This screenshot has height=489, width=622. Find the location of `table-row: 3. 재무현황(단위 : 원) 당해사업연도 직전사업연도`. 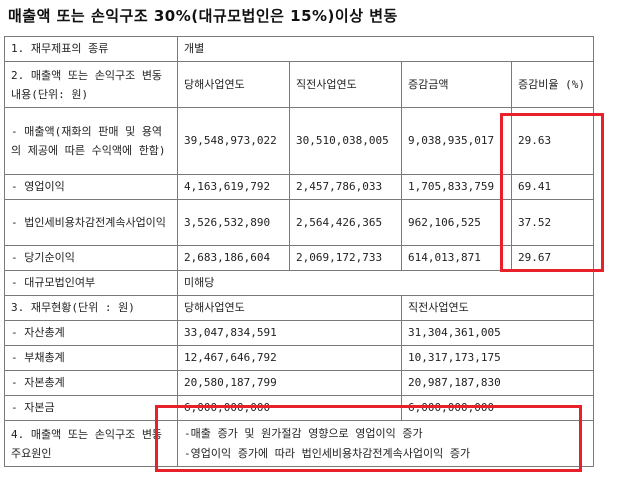

table-row: 3. 재무현황(단위 : 원) 당해사업연도 직전사업연도 is located at coordinates (299, 308).